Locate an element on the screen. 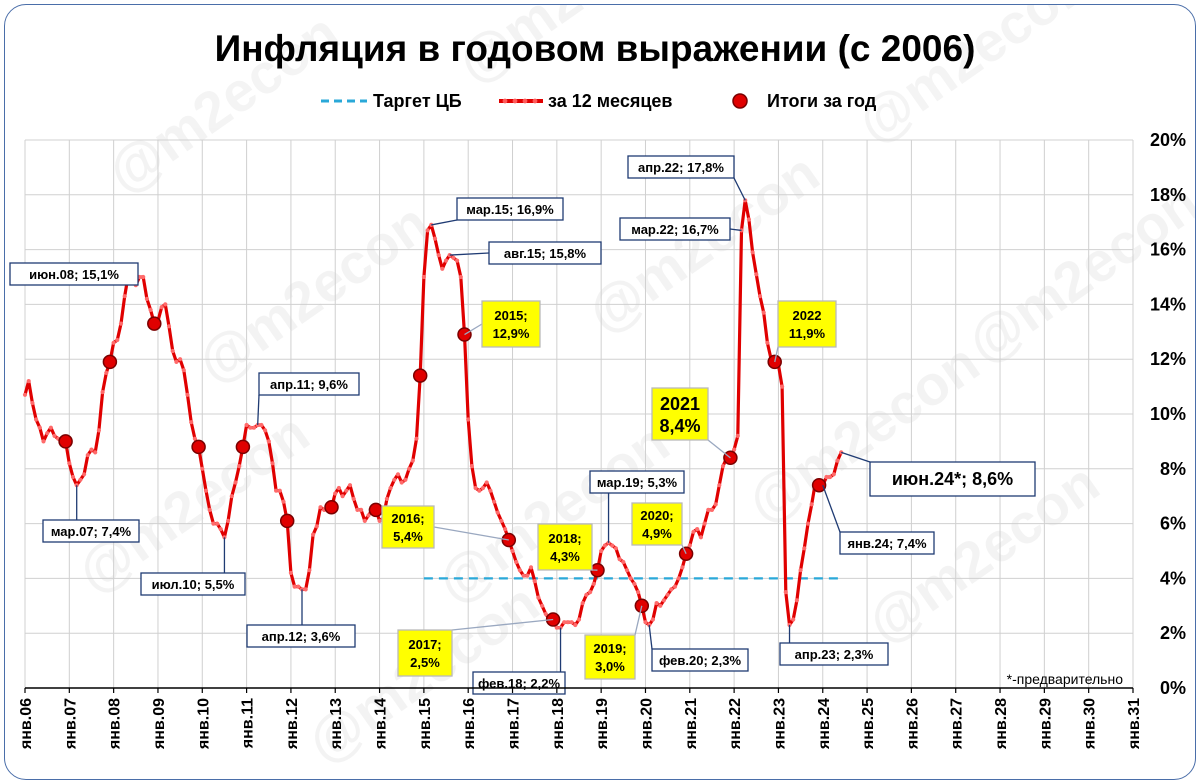 The width and height of the screenshot is (1200, 784). y-tick-label: 14% is located at coordinates (1168, 304).